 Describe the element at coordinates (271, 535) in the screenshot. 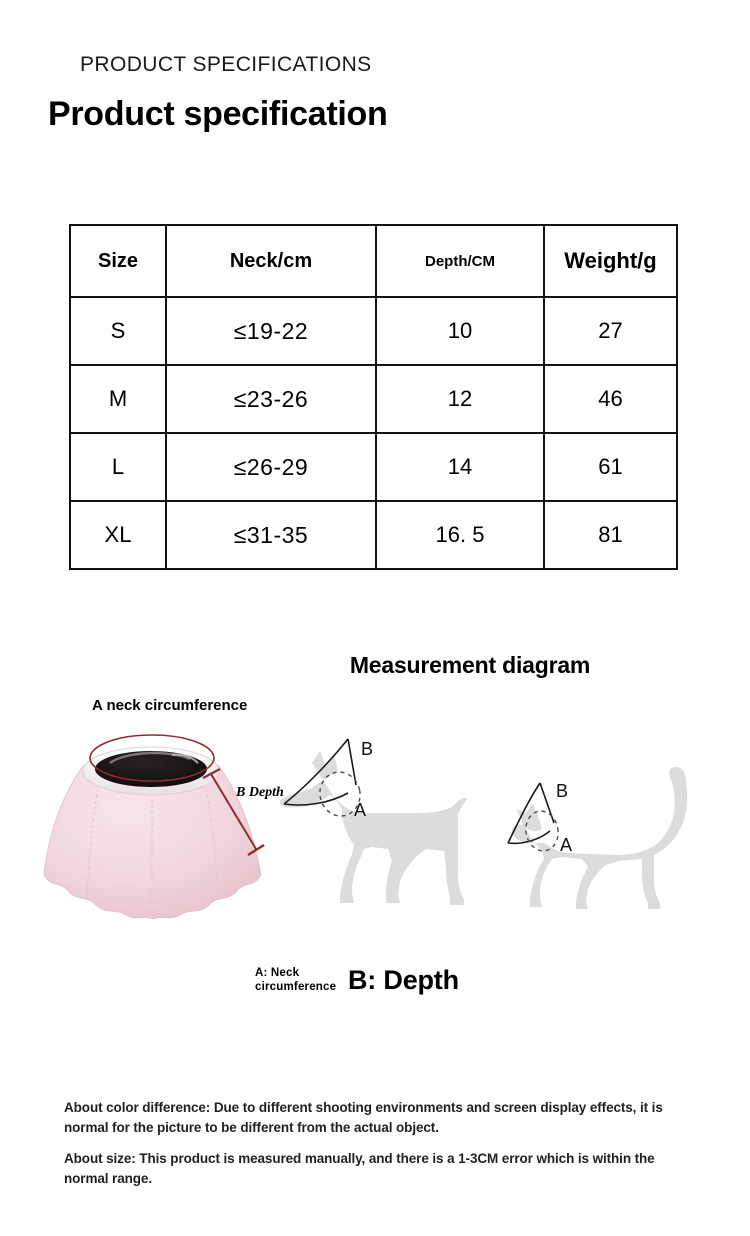

I see `cell-neck: ≤31-35` at that location.